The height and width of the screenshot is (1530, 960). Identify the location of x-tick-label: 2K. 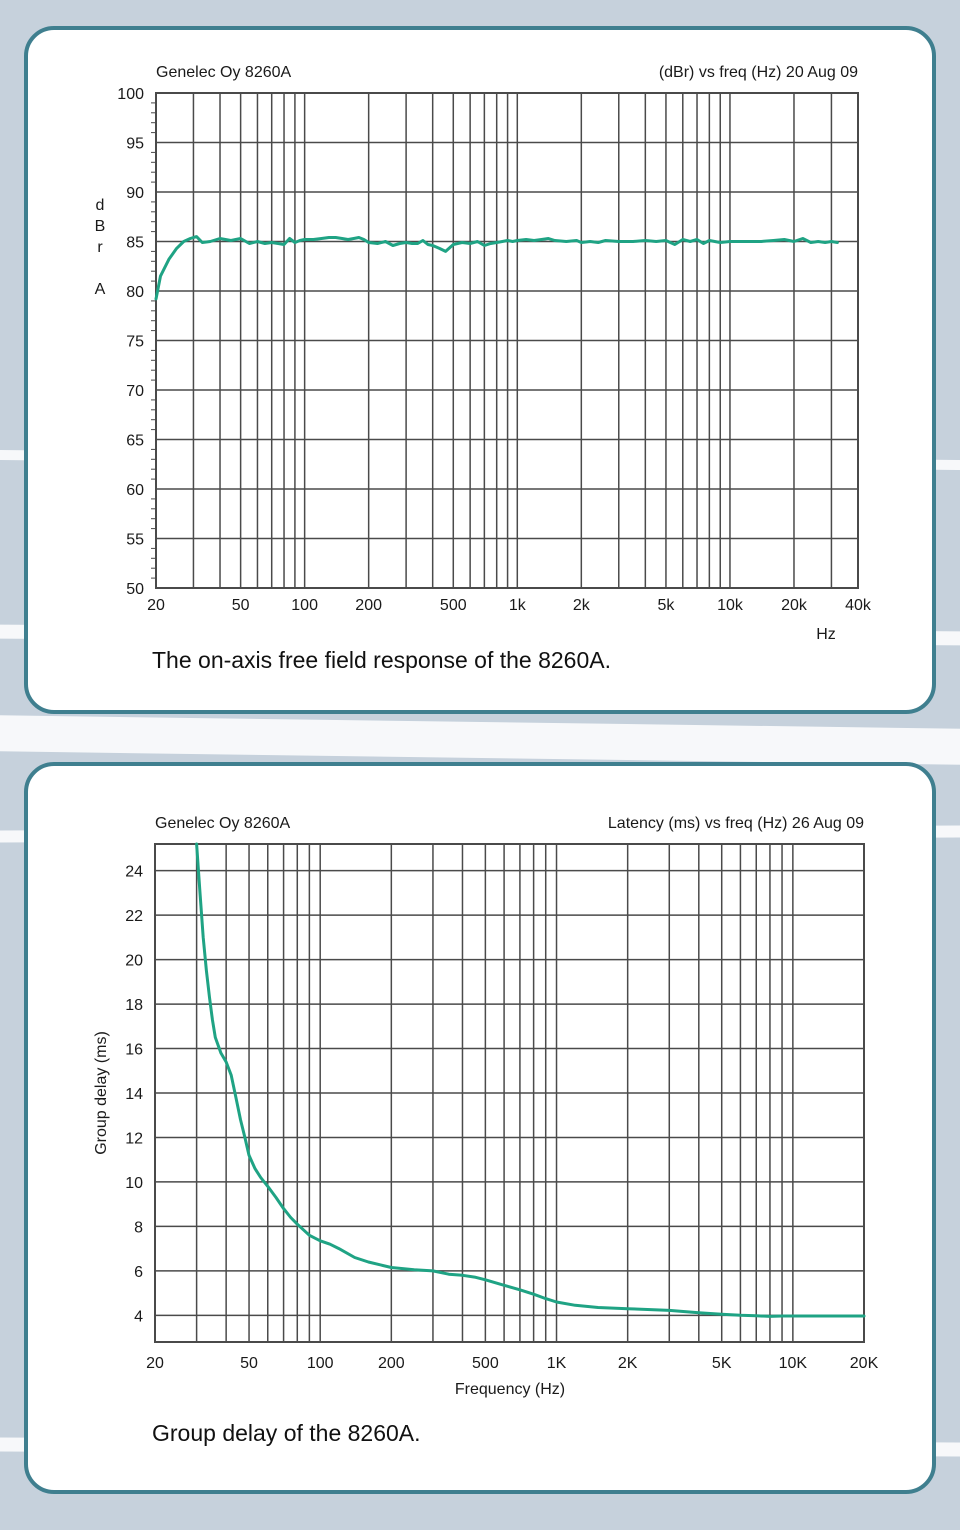
(628, 1363).